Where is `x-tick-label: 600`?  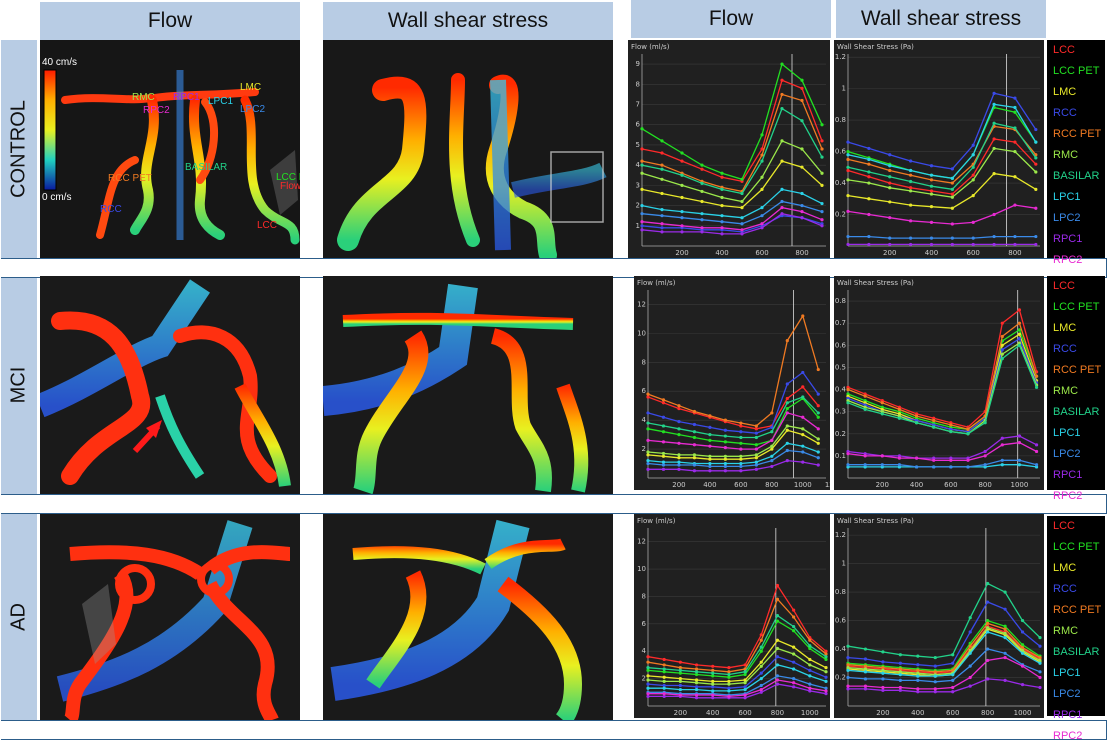
x-tick-label: 600 is located at coordinates (740, 485).